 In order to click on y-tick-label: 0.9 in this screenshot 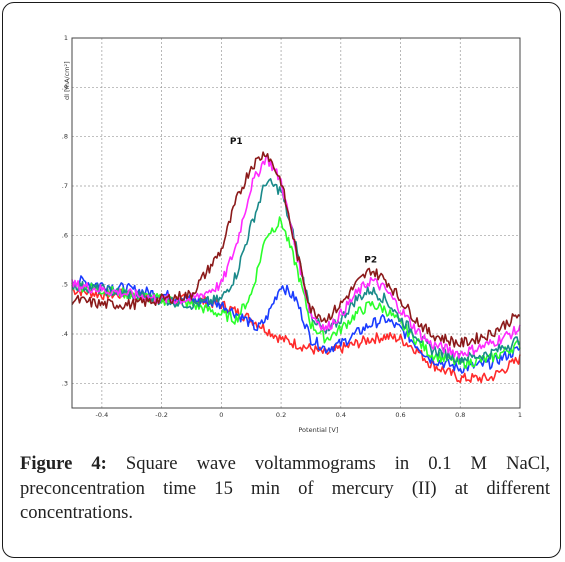, I will do `click(65, 87)`.